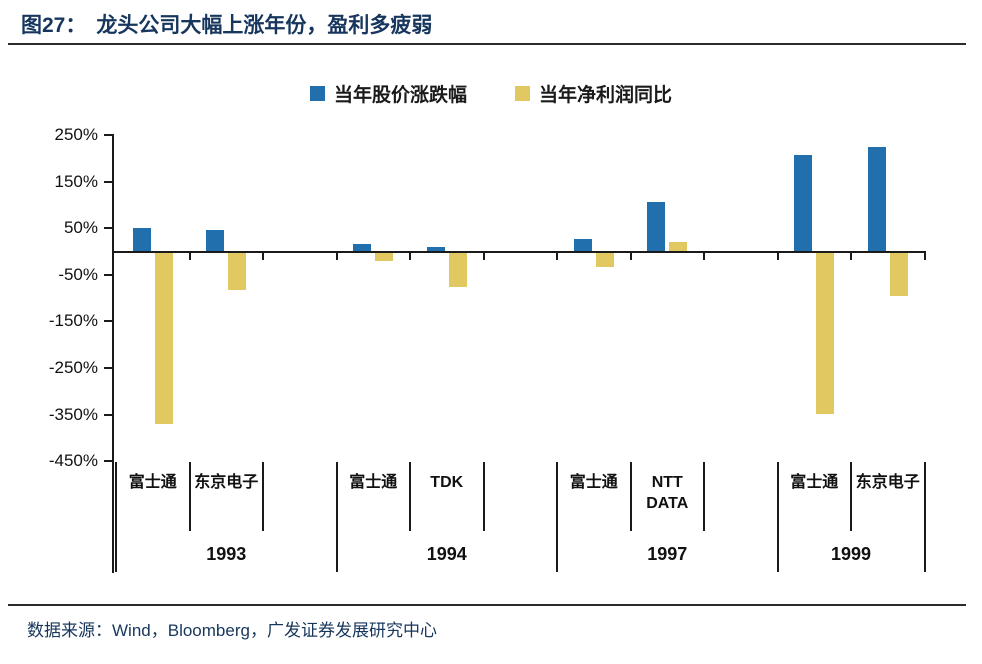  I want to click on legend-item-profit: 当年净利润同比, so click(593, 93).